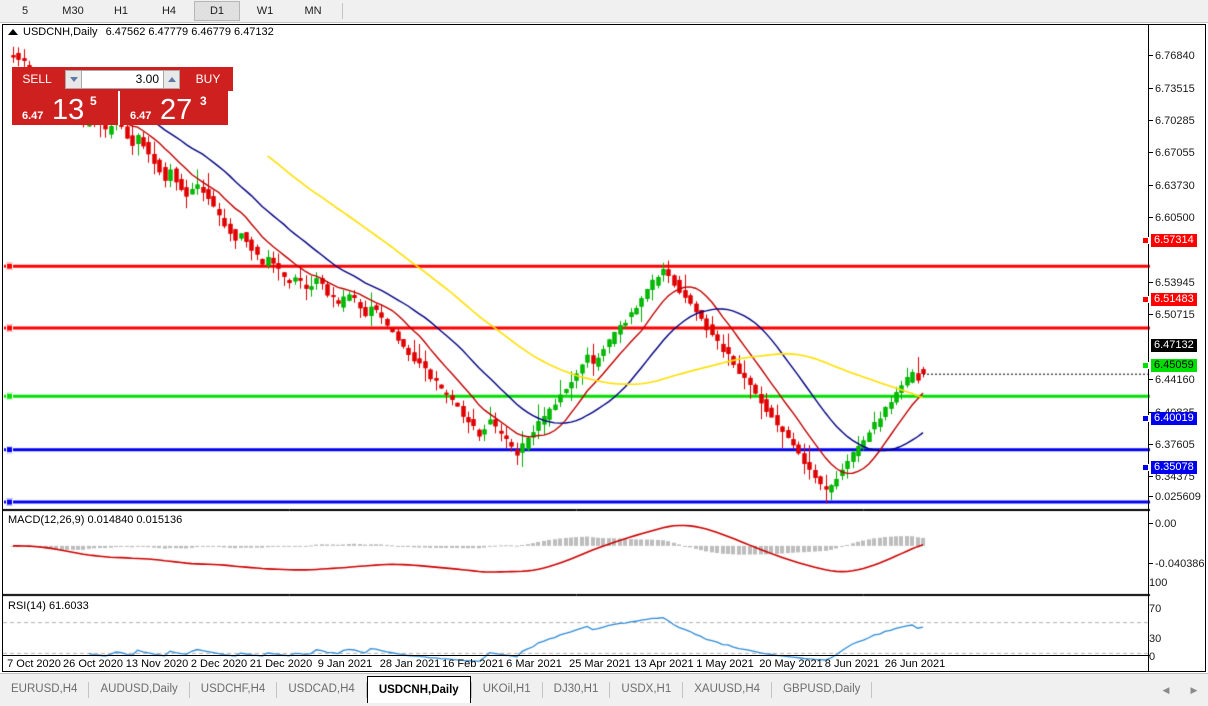 This screenshot has width=1208, height=706. What do you see at coordinates (66, 108) in the screenshot?
I see `sell-price-display: 6.47 13 5` at bounding box center [66, 108].